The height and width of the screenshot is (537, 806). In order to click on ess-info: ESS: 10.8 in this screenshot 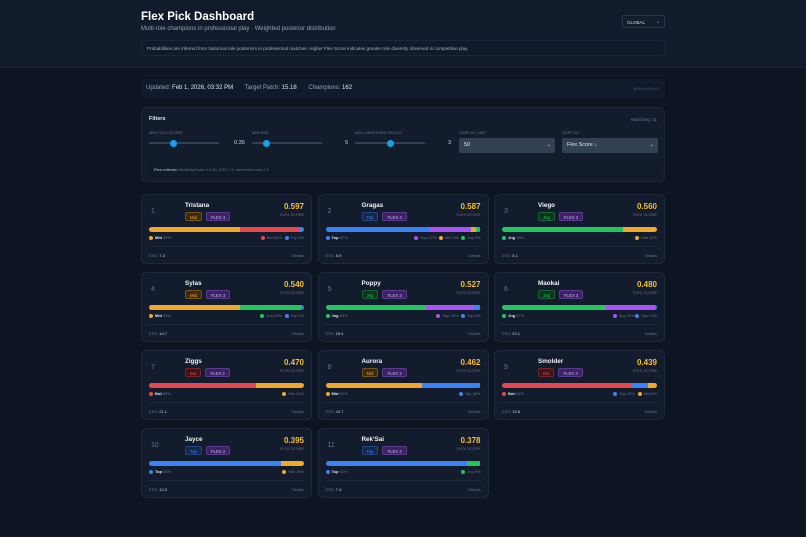, I will do `click(511, 411)`.